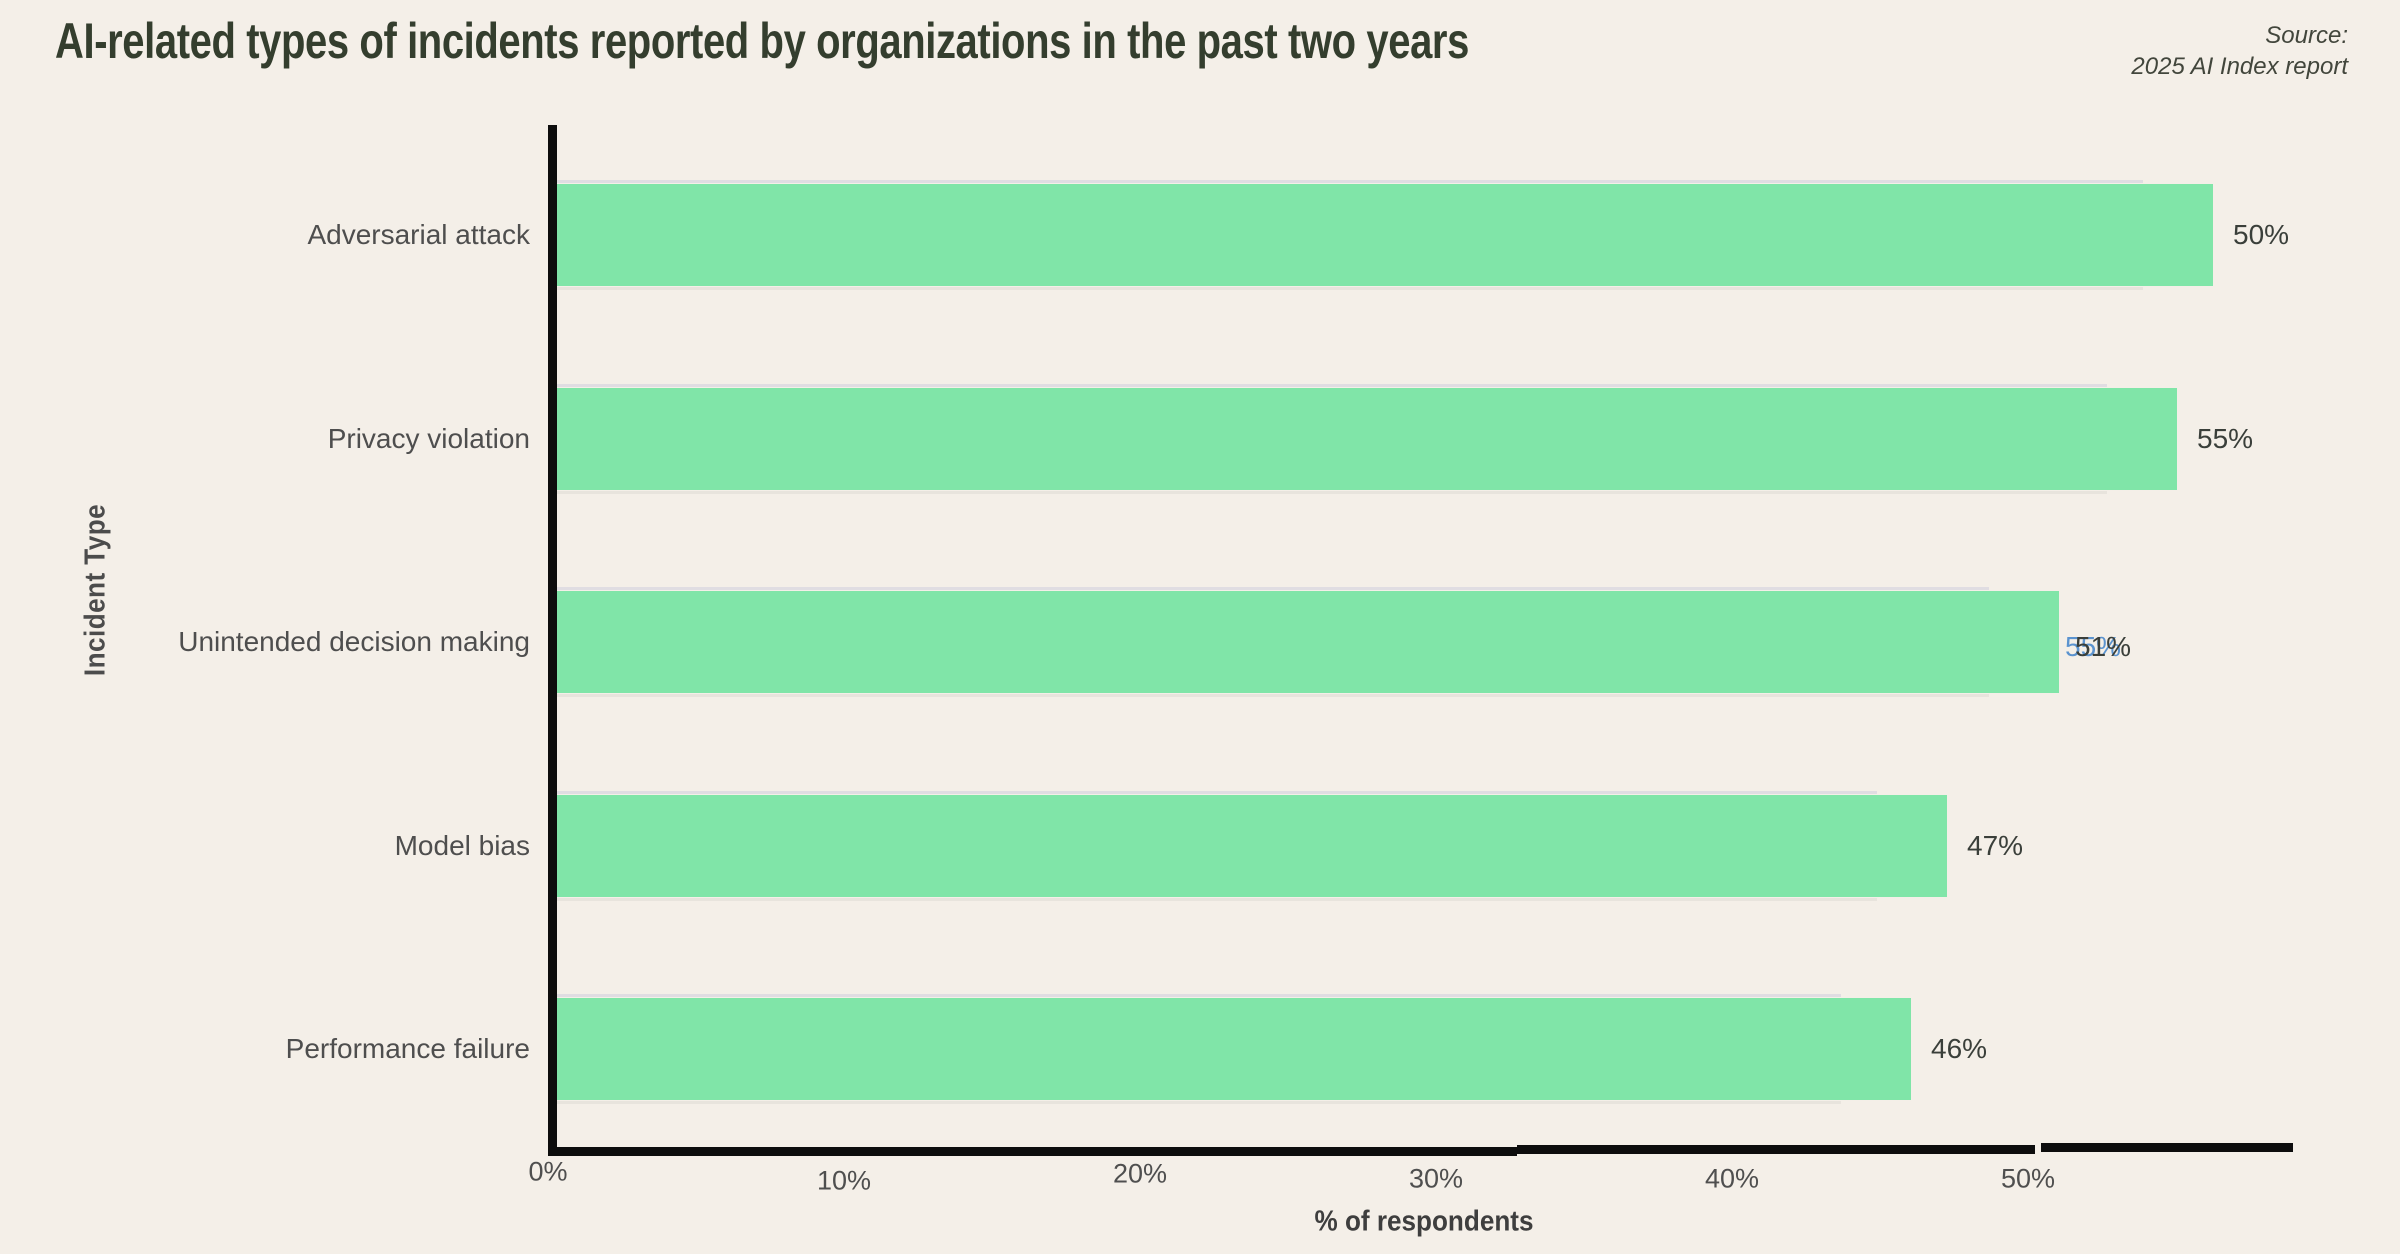 This screenshot has height=1254, width=2400. What do you see at coordinates (2103, 646) in the screenshot?
I see `value-label: 51%` at bounding box center [2103, 646].